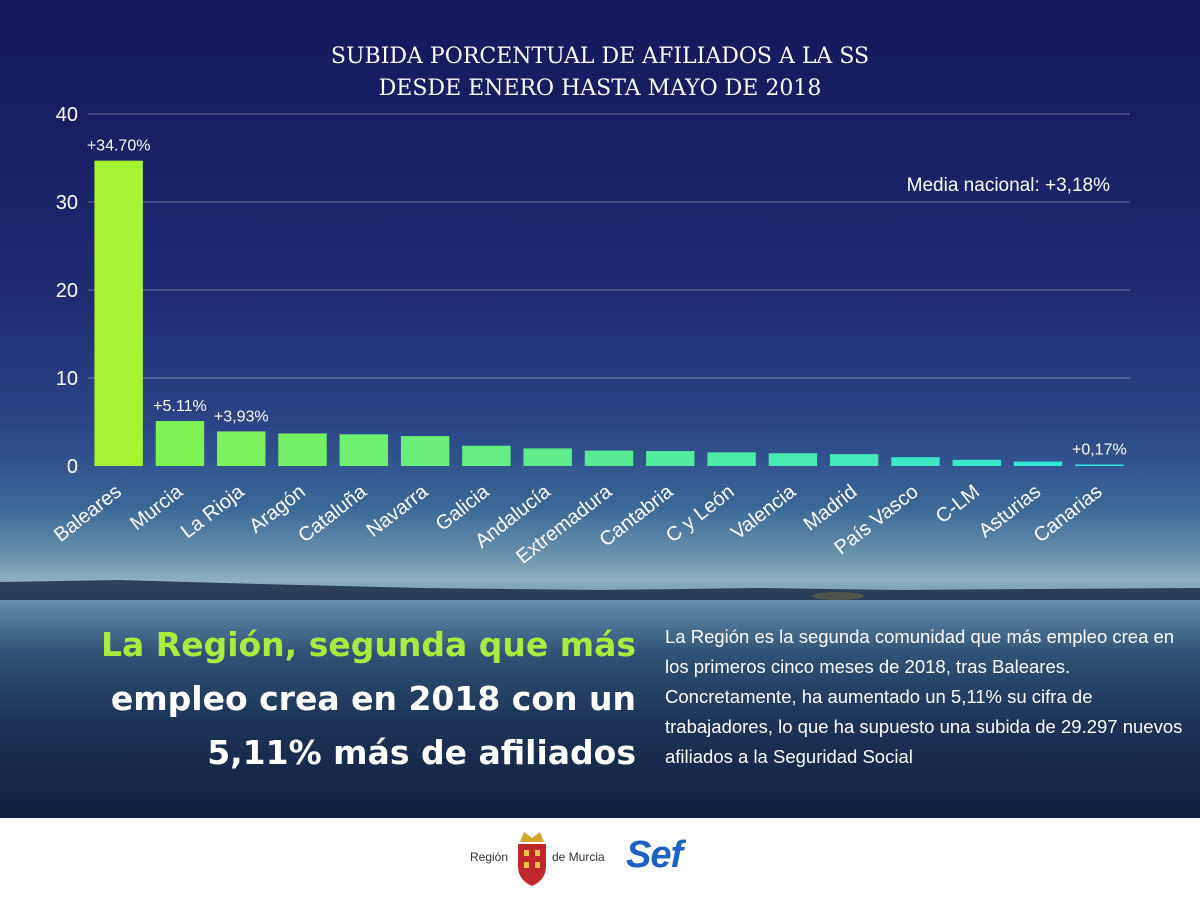 Image resolution: width=1200 pixels, height=900 pixels. Describe the element at coordinates (1038, 463) in the screenshot. I see `bar-asturias` at that location.